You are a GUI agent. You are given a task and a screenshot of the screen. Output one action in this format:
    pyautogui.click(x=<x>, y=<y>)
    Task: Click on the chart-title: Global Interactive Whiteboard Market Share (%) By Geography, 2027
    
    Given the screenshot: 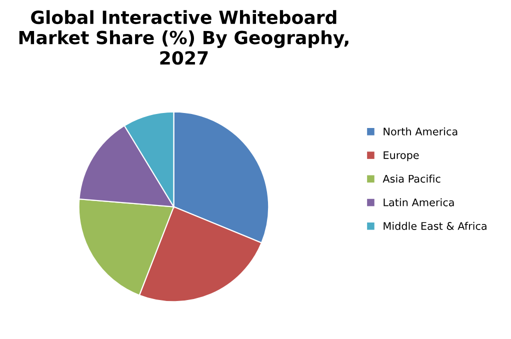 What is the action you would take?
    pyautogui.click(x=183, y=37)
    